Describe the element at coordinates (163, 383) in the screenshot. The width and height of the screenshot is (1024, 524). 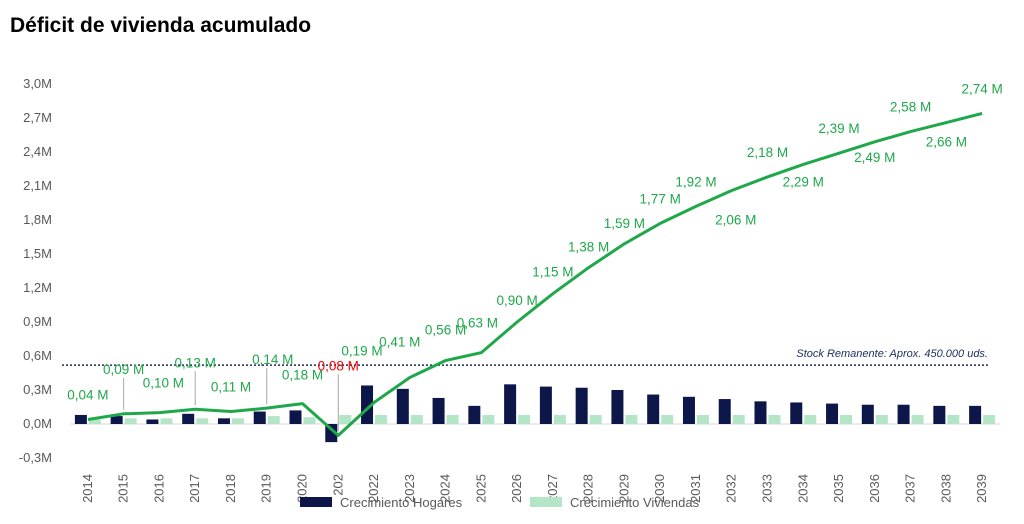
I see `data-label: 0,10 M` at that location.